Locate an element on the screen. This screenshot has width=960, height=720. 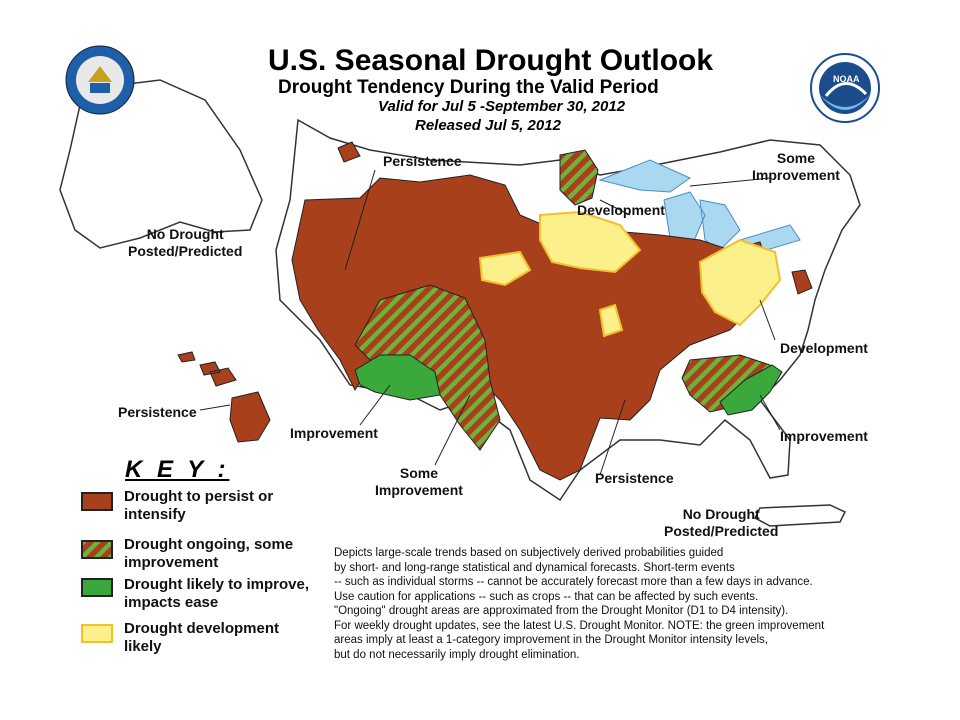
key-item-develop: Drought development likely is located at coordinates (200, 638).